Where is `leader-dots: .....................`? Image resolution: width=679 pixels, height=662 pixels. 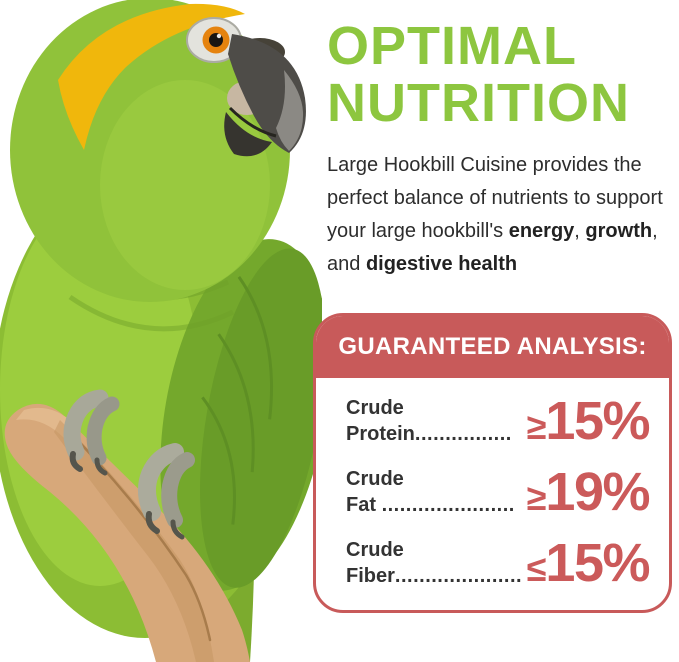 leader-dots: ..................... is located at coordinates (458, 575).